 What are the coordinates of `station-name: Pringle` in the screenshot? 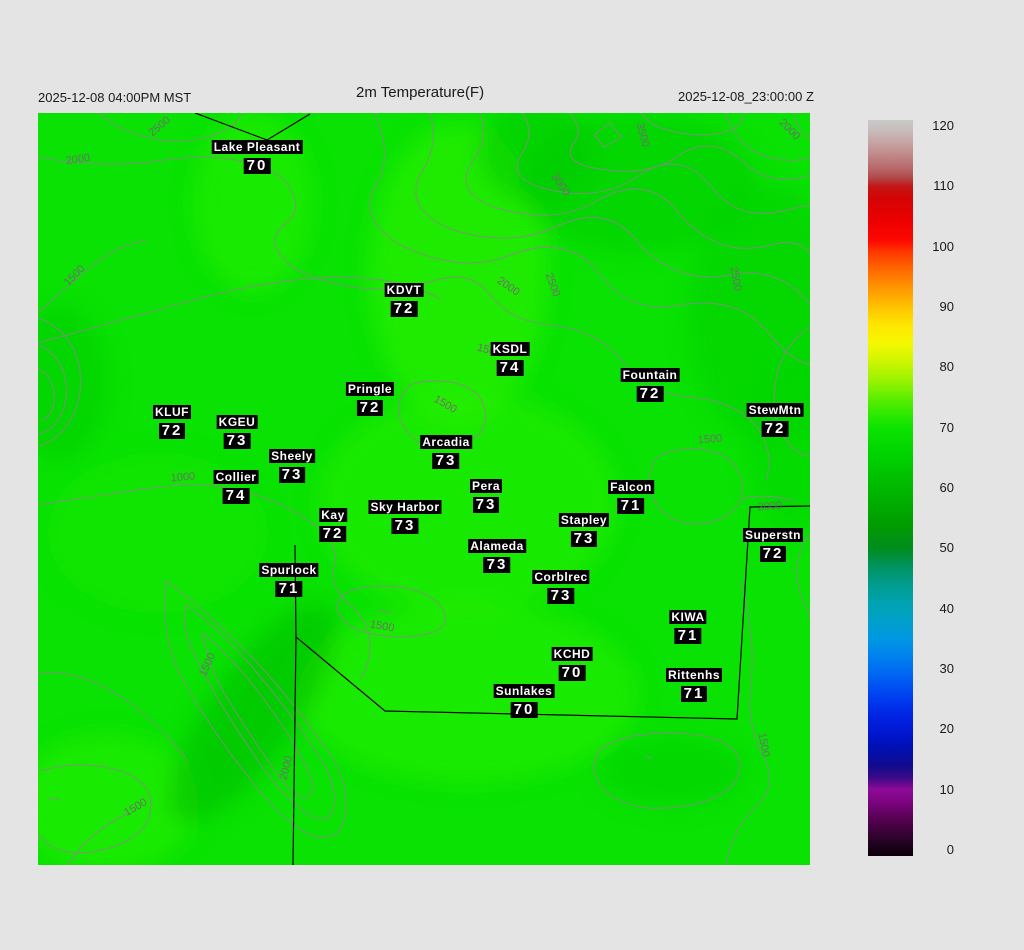 It's located at (370, 389).